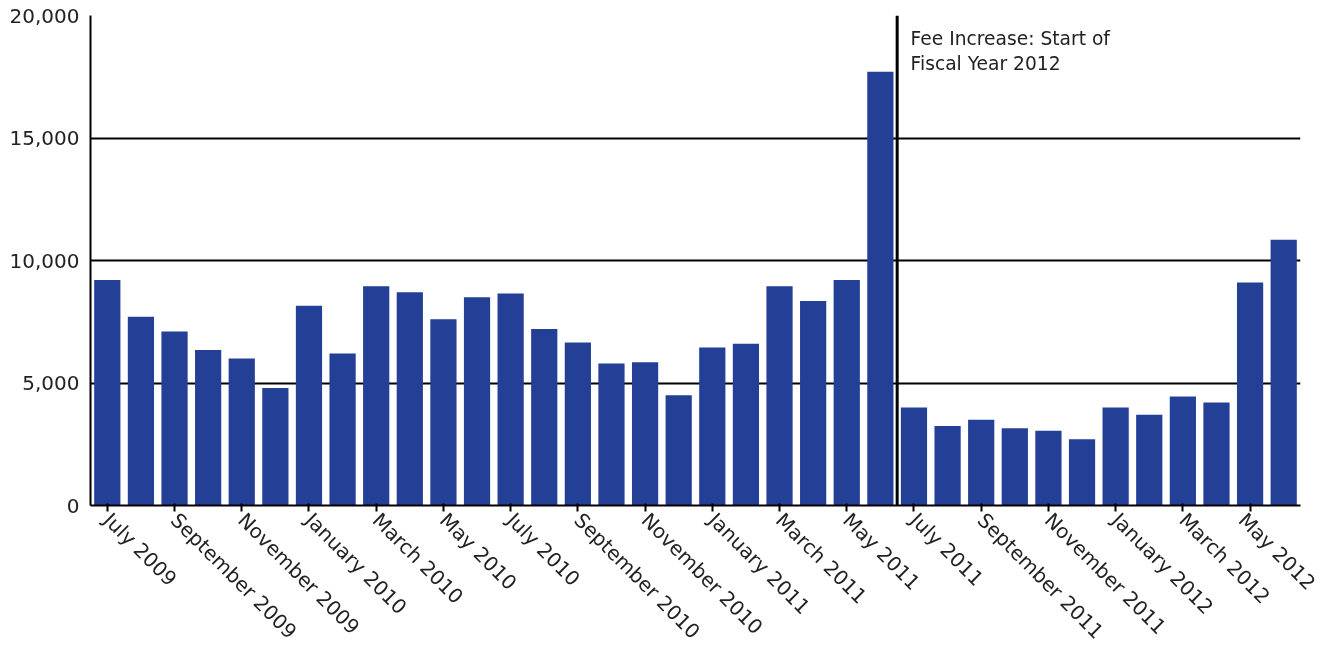 This screenshot has height=658, width=1325. What do you see at coordinates (51, 383) in the screenshot?
I see `y-tick-label: 5,000` at bounding box center [51, 383].